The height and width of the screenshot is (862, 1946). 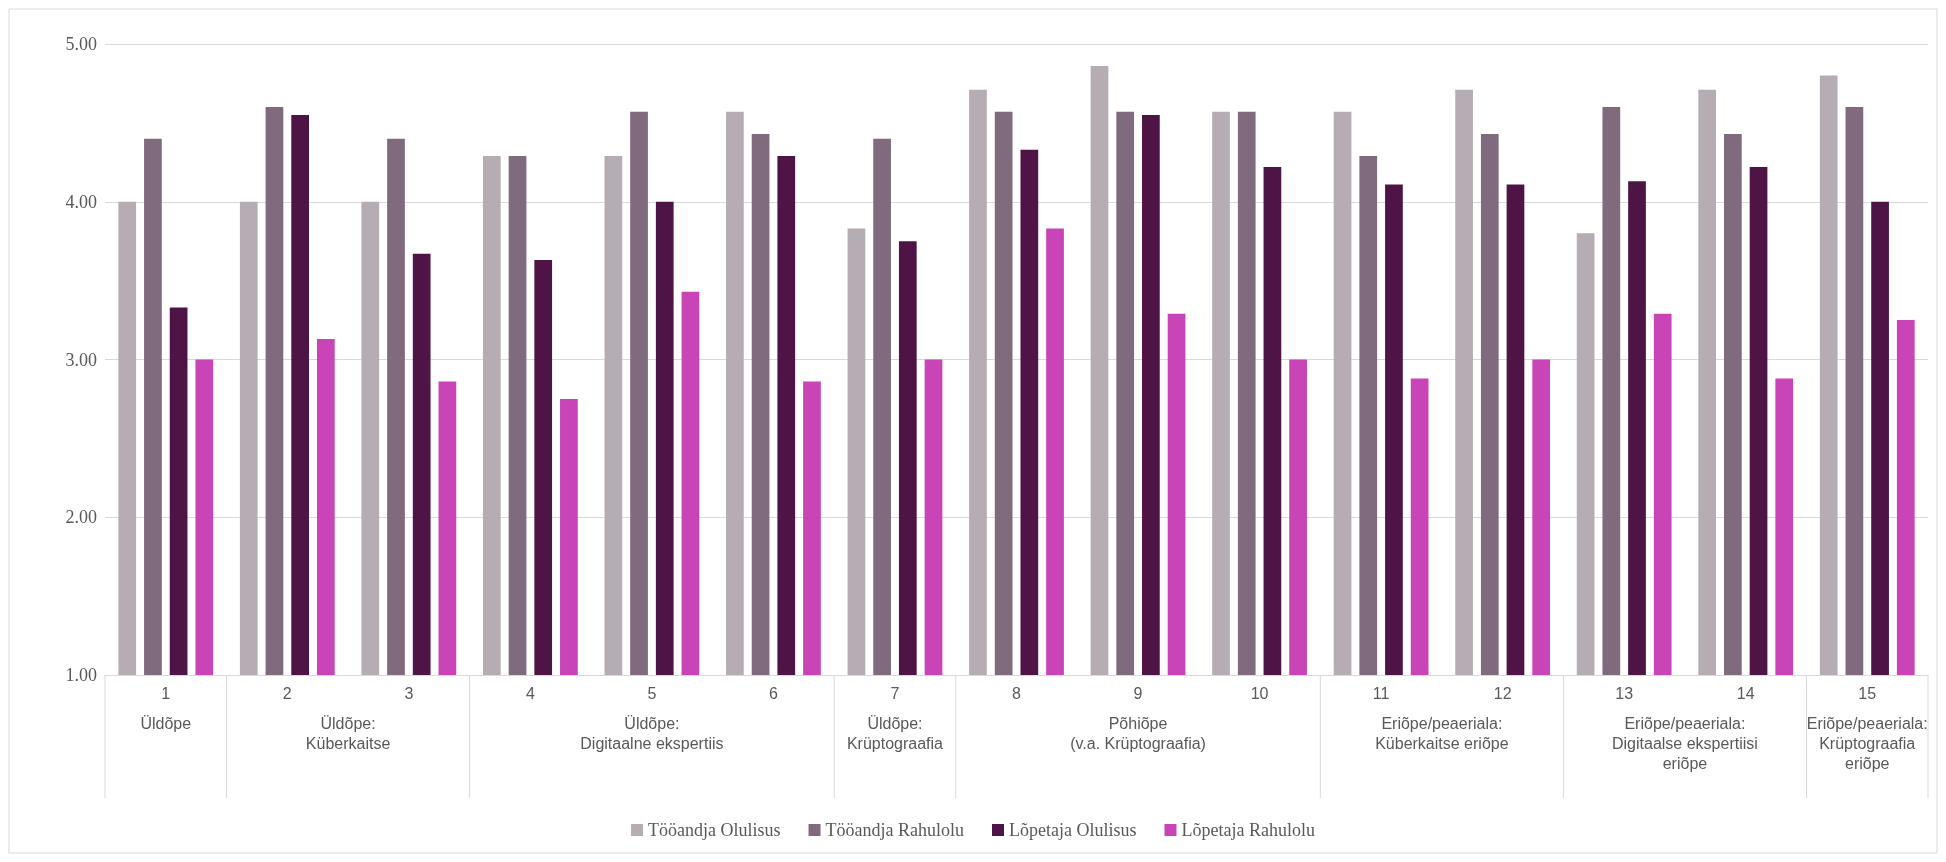 I want to click on legend-label: Lõpetaja Olulisus, so click(x=1073, y=830).